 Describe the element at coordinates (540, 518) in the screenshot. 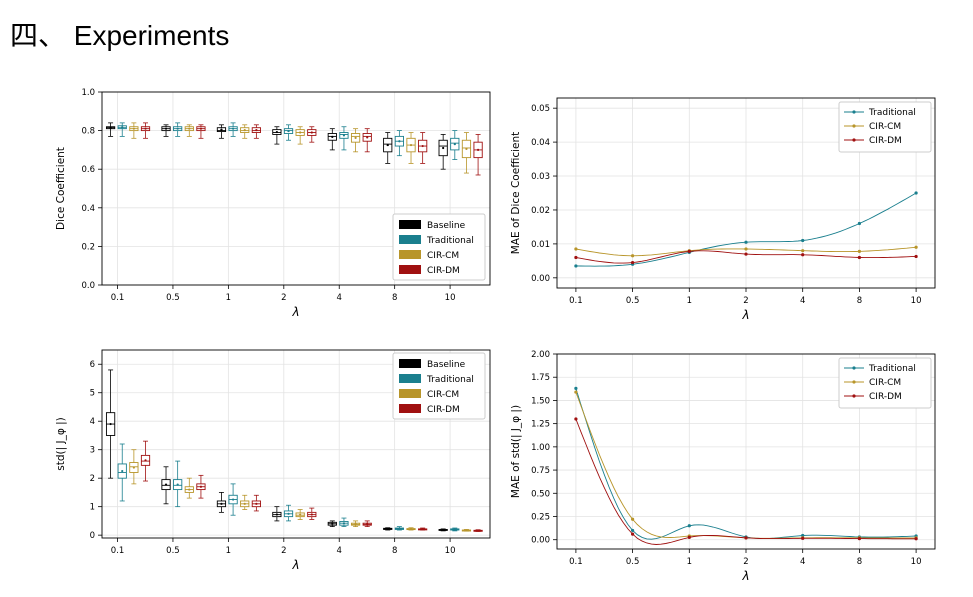

I see `y-tick-label: 0.25` at that location.